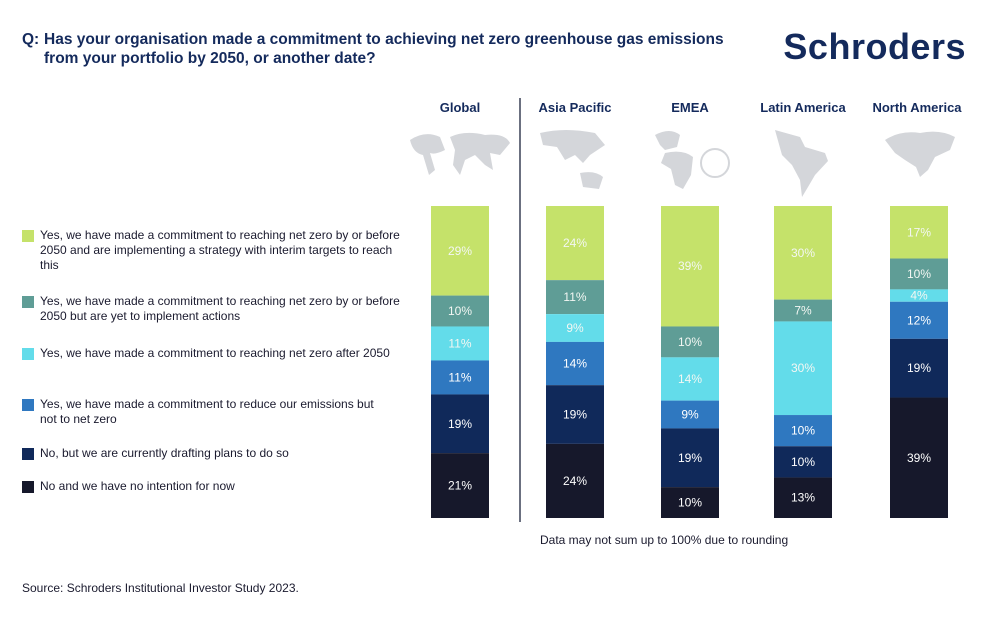 The height and width of the screenshot is (634, 992). What do you see at coordinates (460, 153) in the screenshot?
I see `world-map-icon` at bounding box center [460, 153].